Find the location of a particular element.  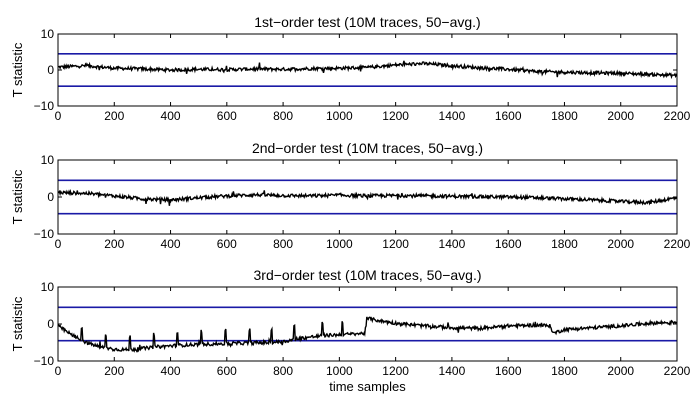

x-axis-label: time samples is located at coordinates (367, 386).